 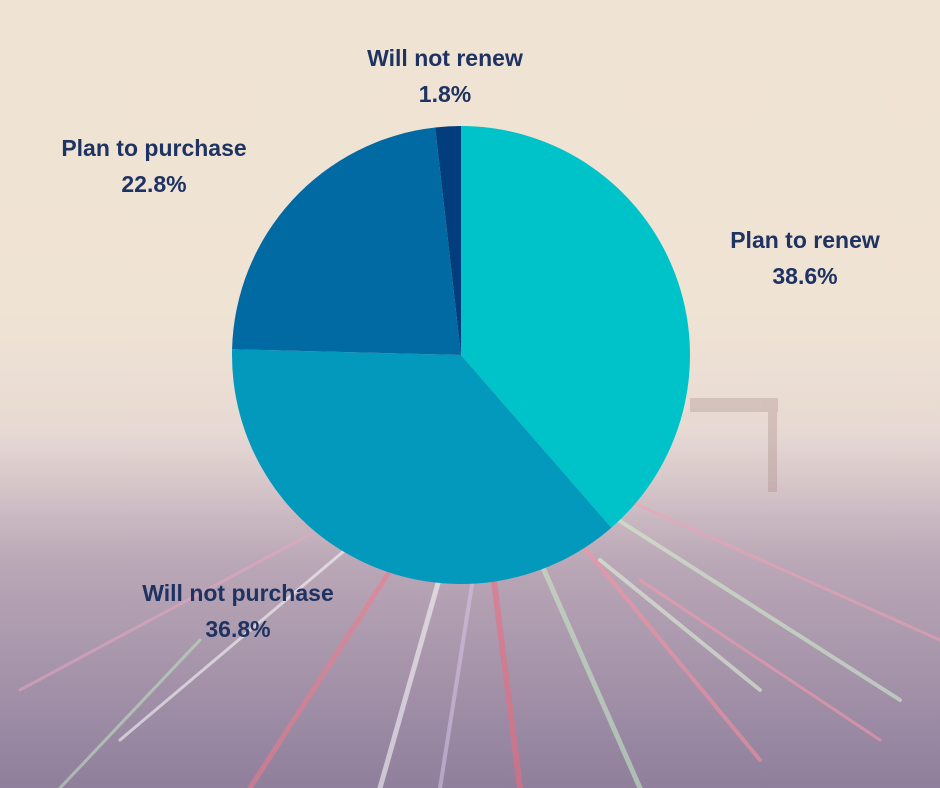 What do you see at coordinates (805, 276) in the screenshot?
I see `slice-value-text: 38.6%` at bounding box center [805, 276].